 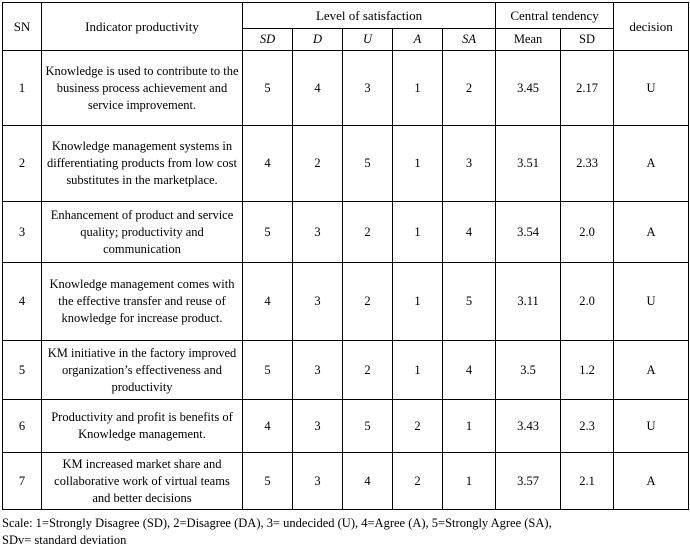 What do you see at coordinates (22, 88) in the screenshot?
I see `sn-cell: 1` at bounding box center [22, 88].